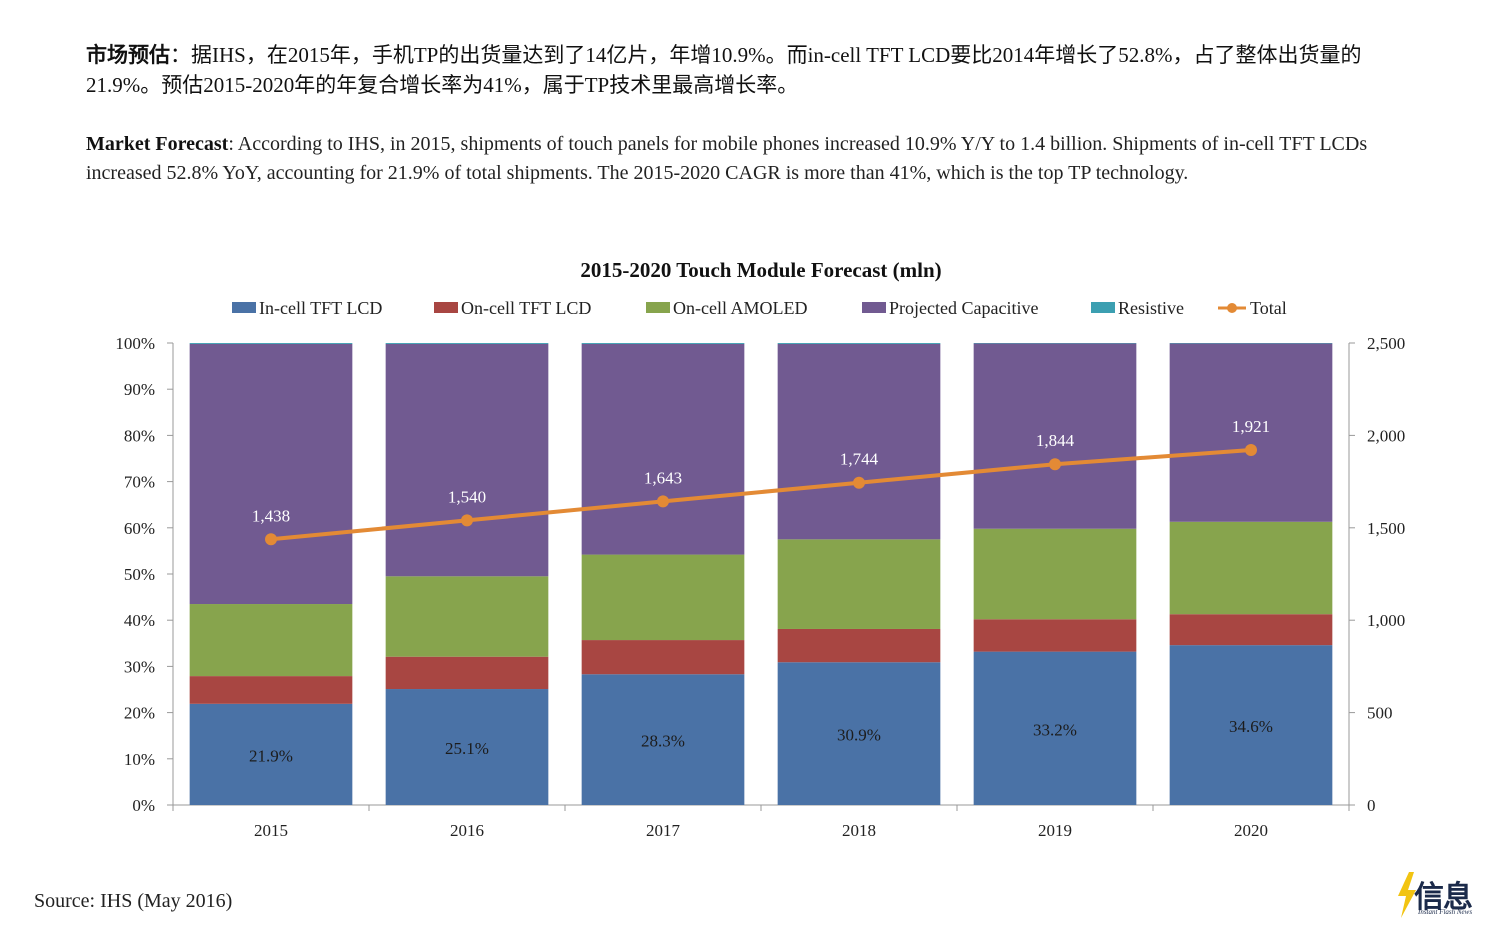 This screenshot has width=1512, height=945. I want to click on bar-data-label: 30.9%, so click(859, 735).